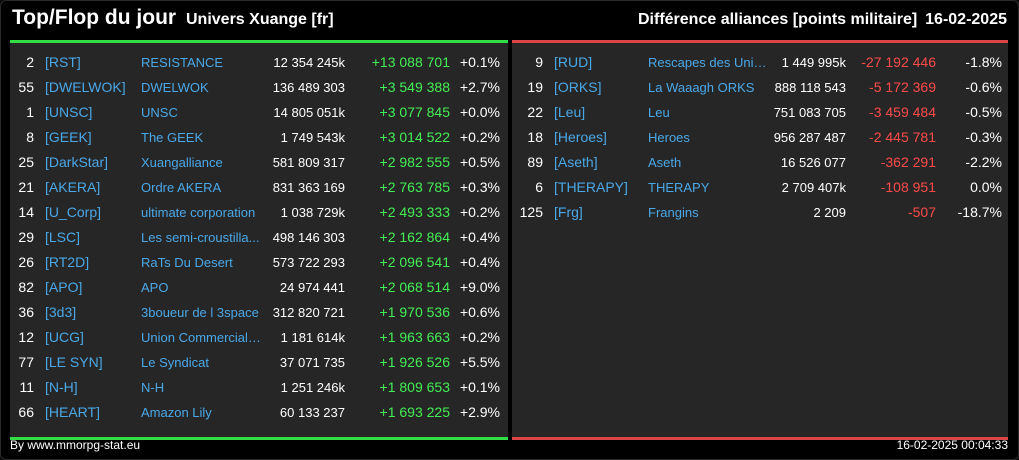 Image resolution: width=1019 pixels, height=460 pixels. What do you see at coordinates (591, 187) in the screenshot?
I see `alliance-tag: [THERAPY]` at bounding box center [591, 187].